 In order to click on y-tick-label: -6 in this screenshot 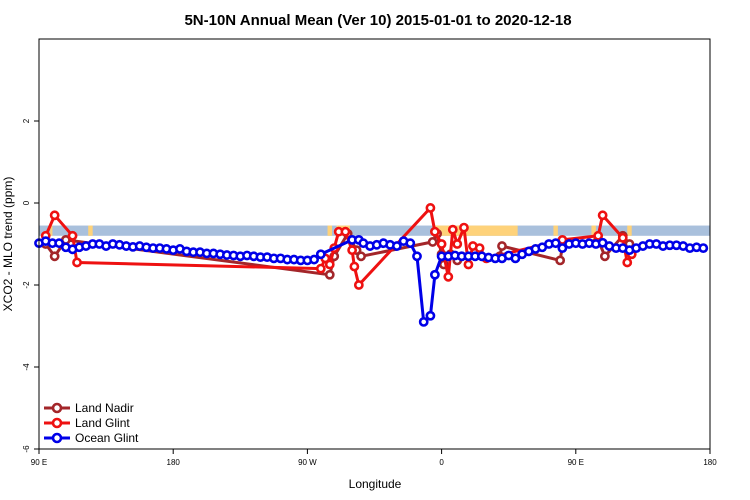, I will do `click(26, 449)`.